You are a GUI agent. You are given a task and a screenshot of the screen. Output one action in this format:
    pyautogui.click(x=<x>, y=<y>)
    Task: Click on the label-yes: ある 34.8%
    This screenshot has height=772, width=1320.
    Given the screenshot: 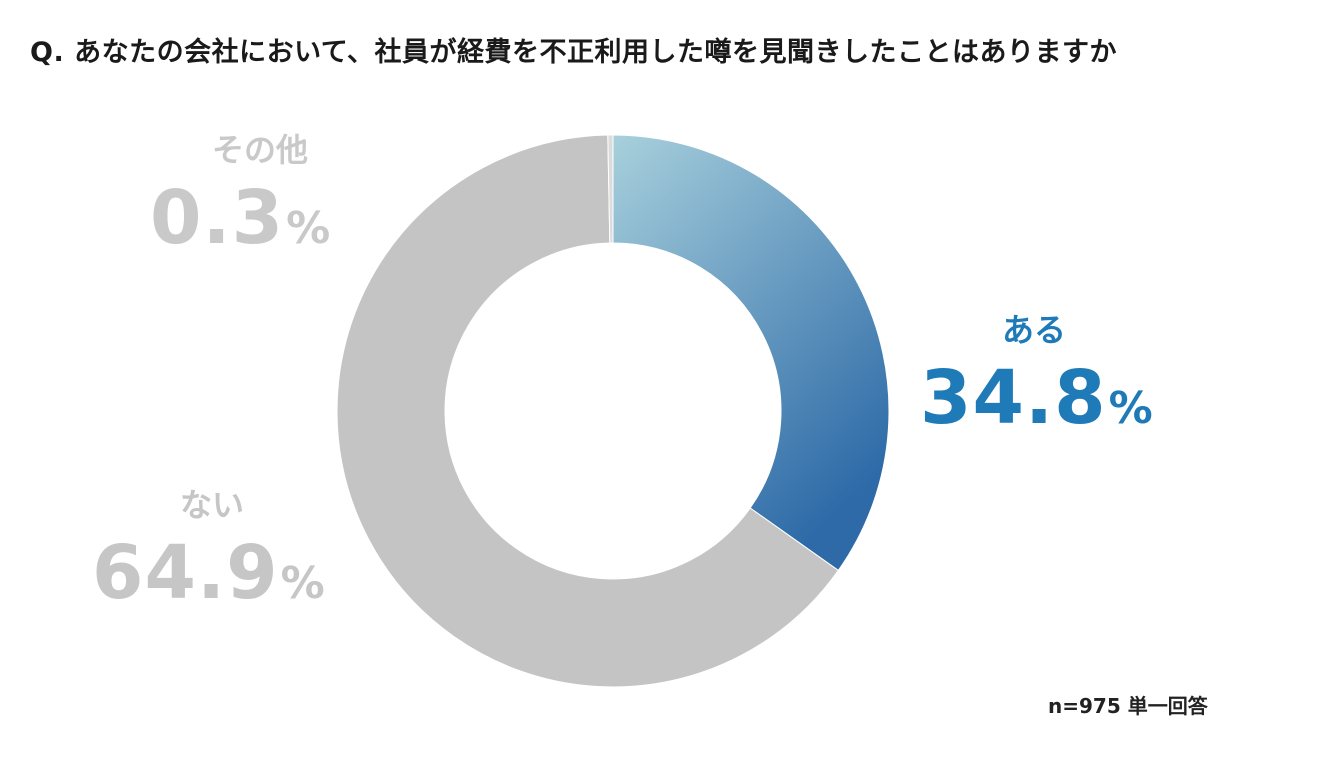 What is the action you would take?
    pyautogui.click(x=1036, y=370)
    